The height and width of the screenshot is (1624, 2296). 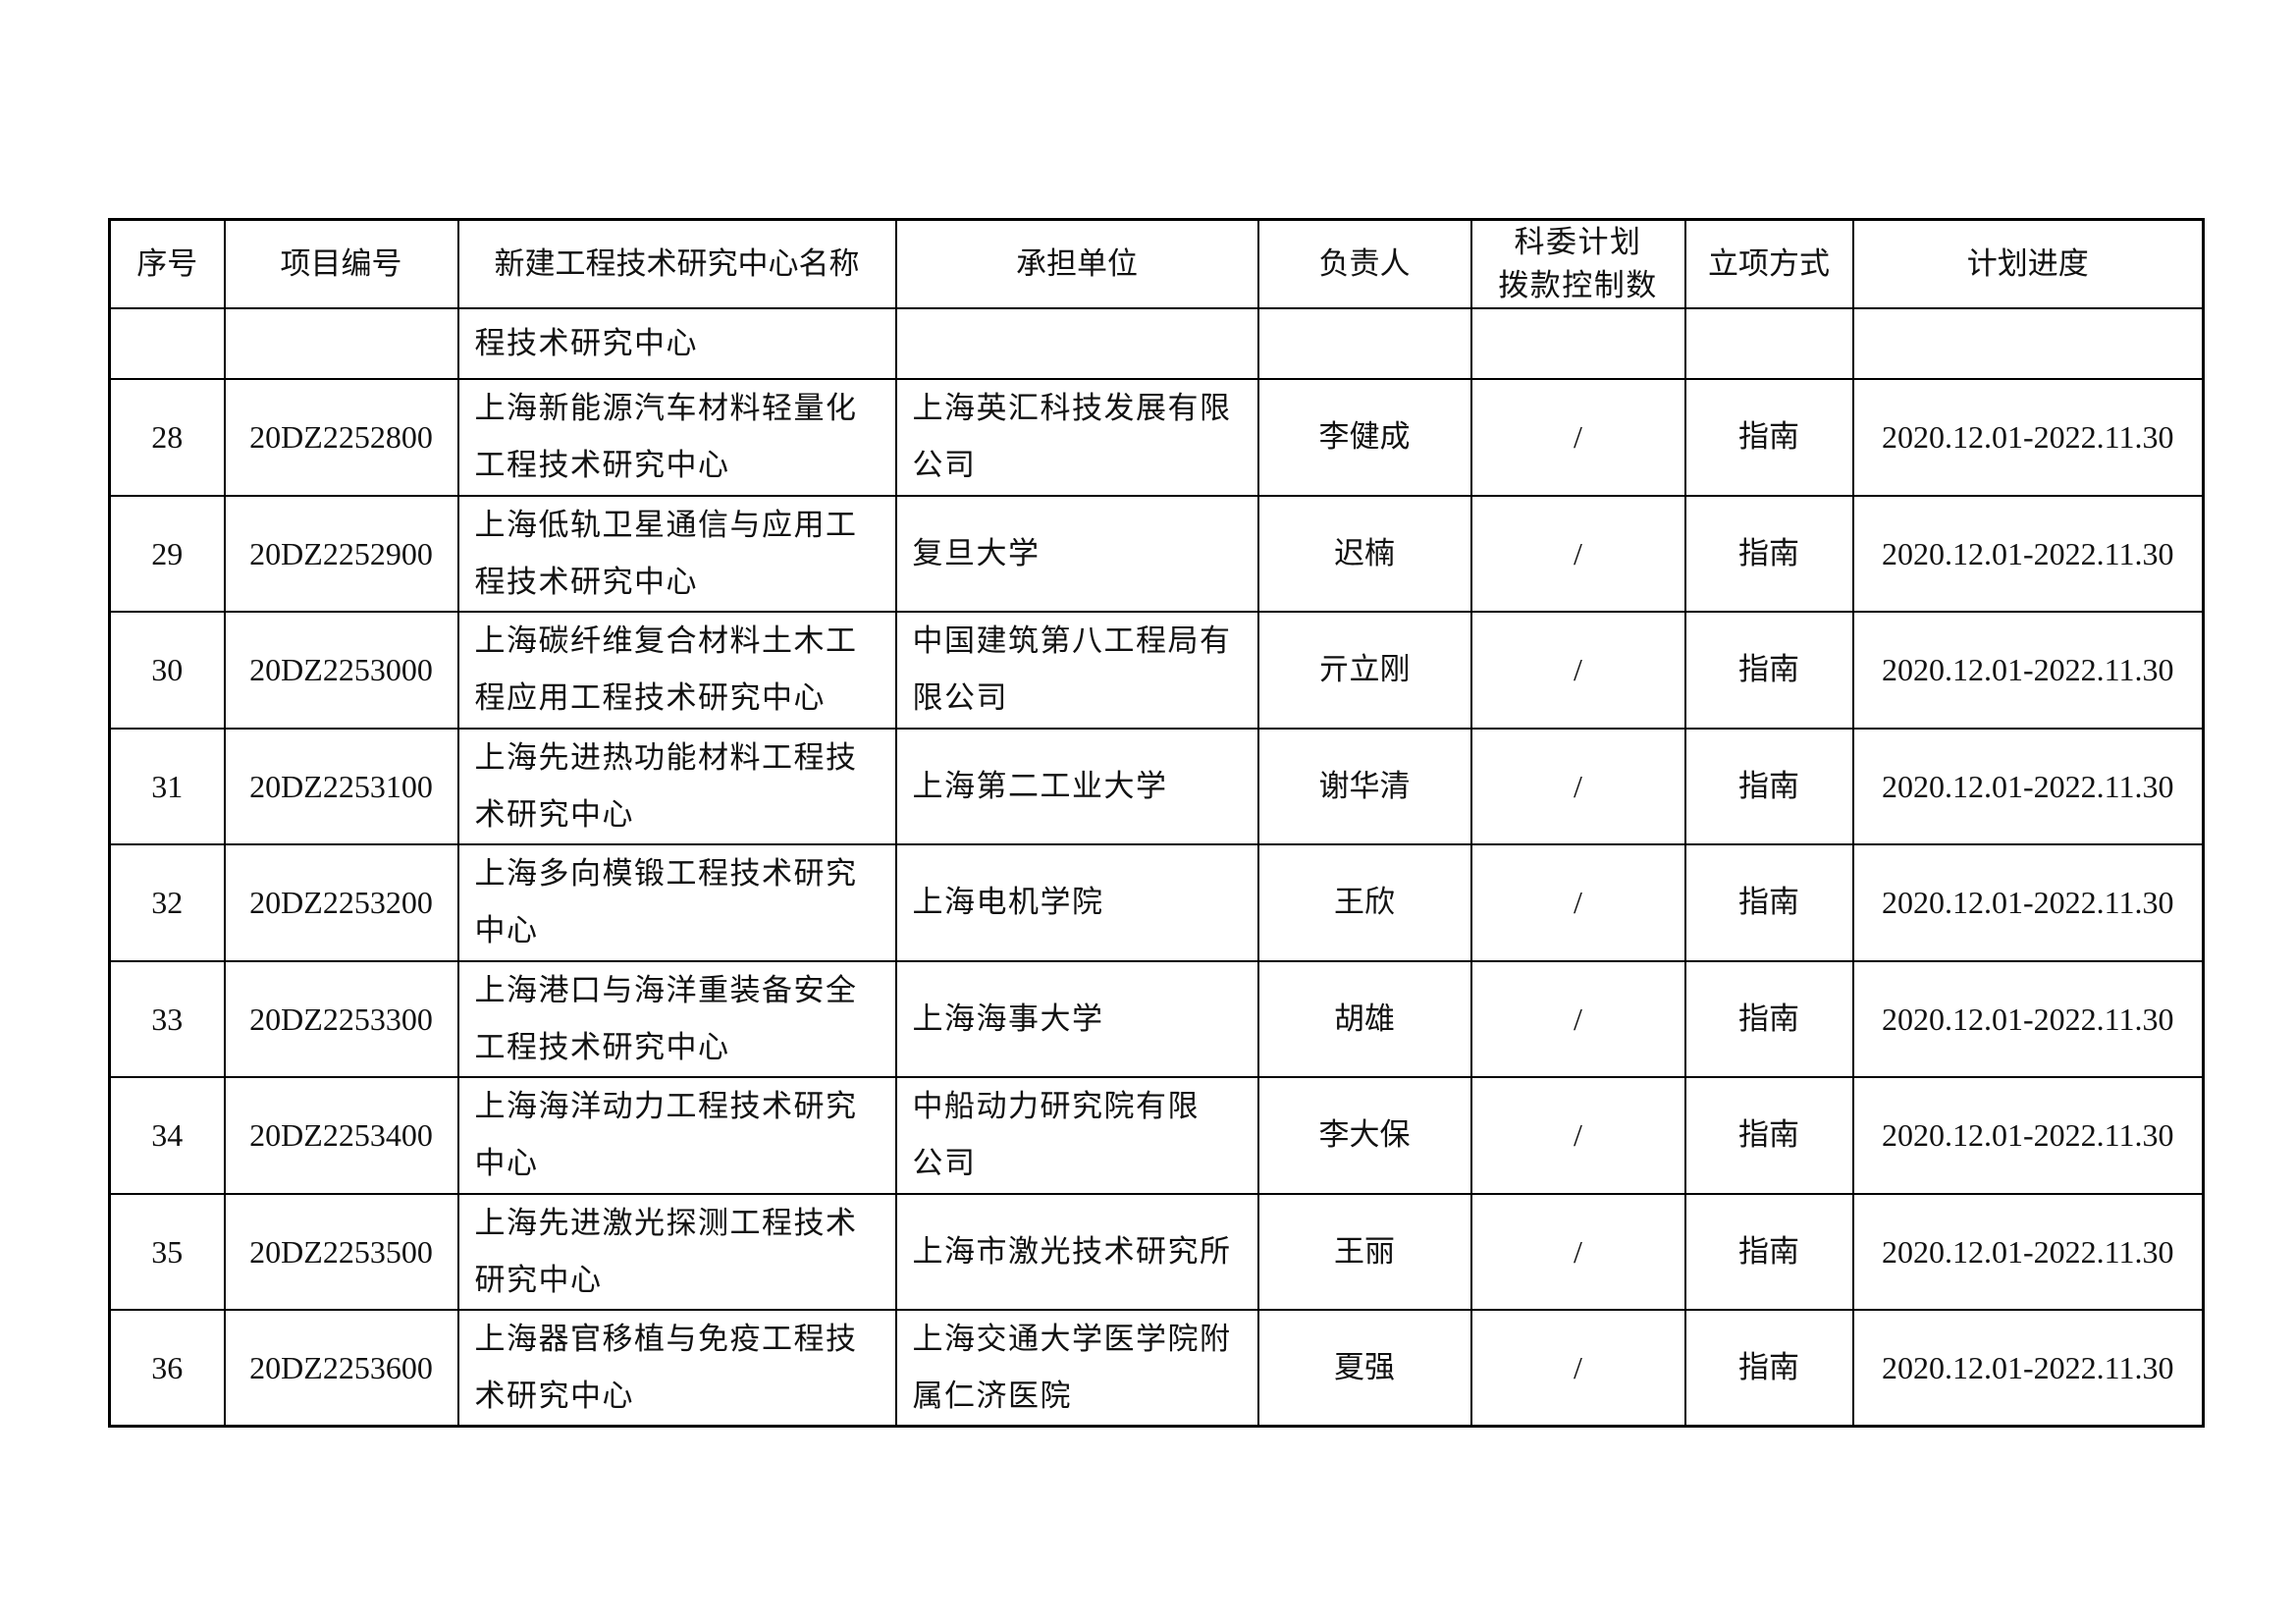 What do you see at coordinates (341, 553) in the screenshot?
I see `cell-code: 20DZ2252900` at bounding box center [341, 553].